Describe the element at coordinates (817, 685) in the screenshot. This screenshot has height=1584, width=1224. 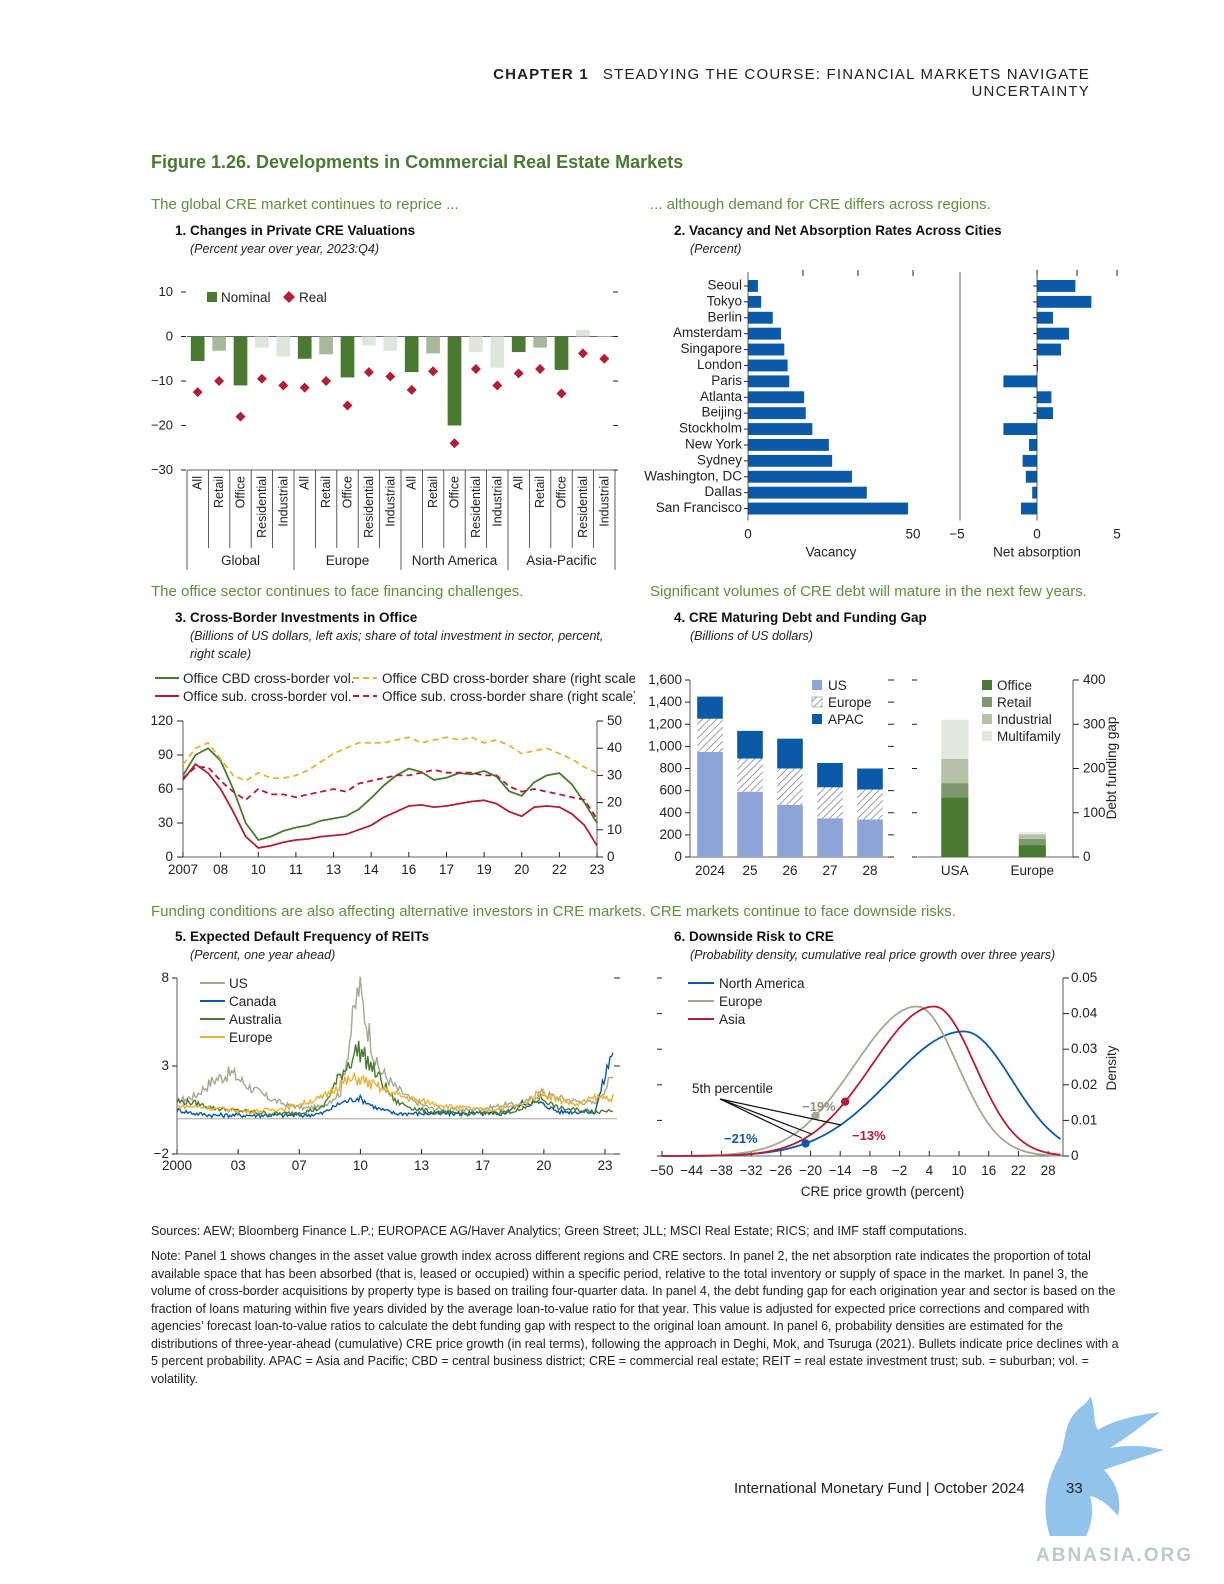
I see `legend-swatch-us` at that location.